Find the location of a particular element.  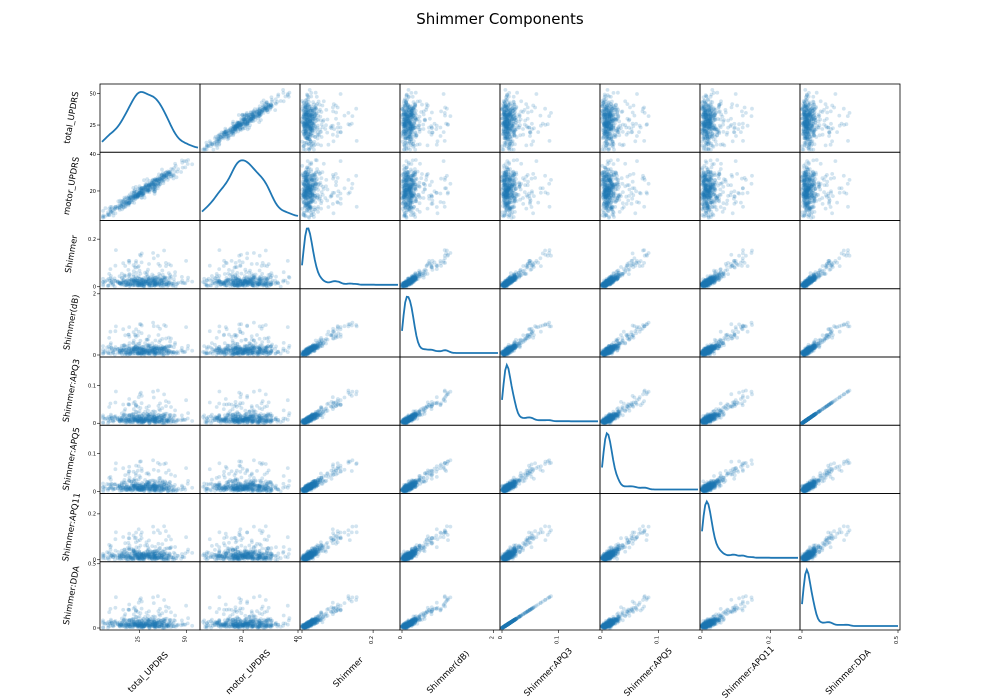

cell-total_UPDRS-vs-Shimmer is located at coordinates (350, 118).